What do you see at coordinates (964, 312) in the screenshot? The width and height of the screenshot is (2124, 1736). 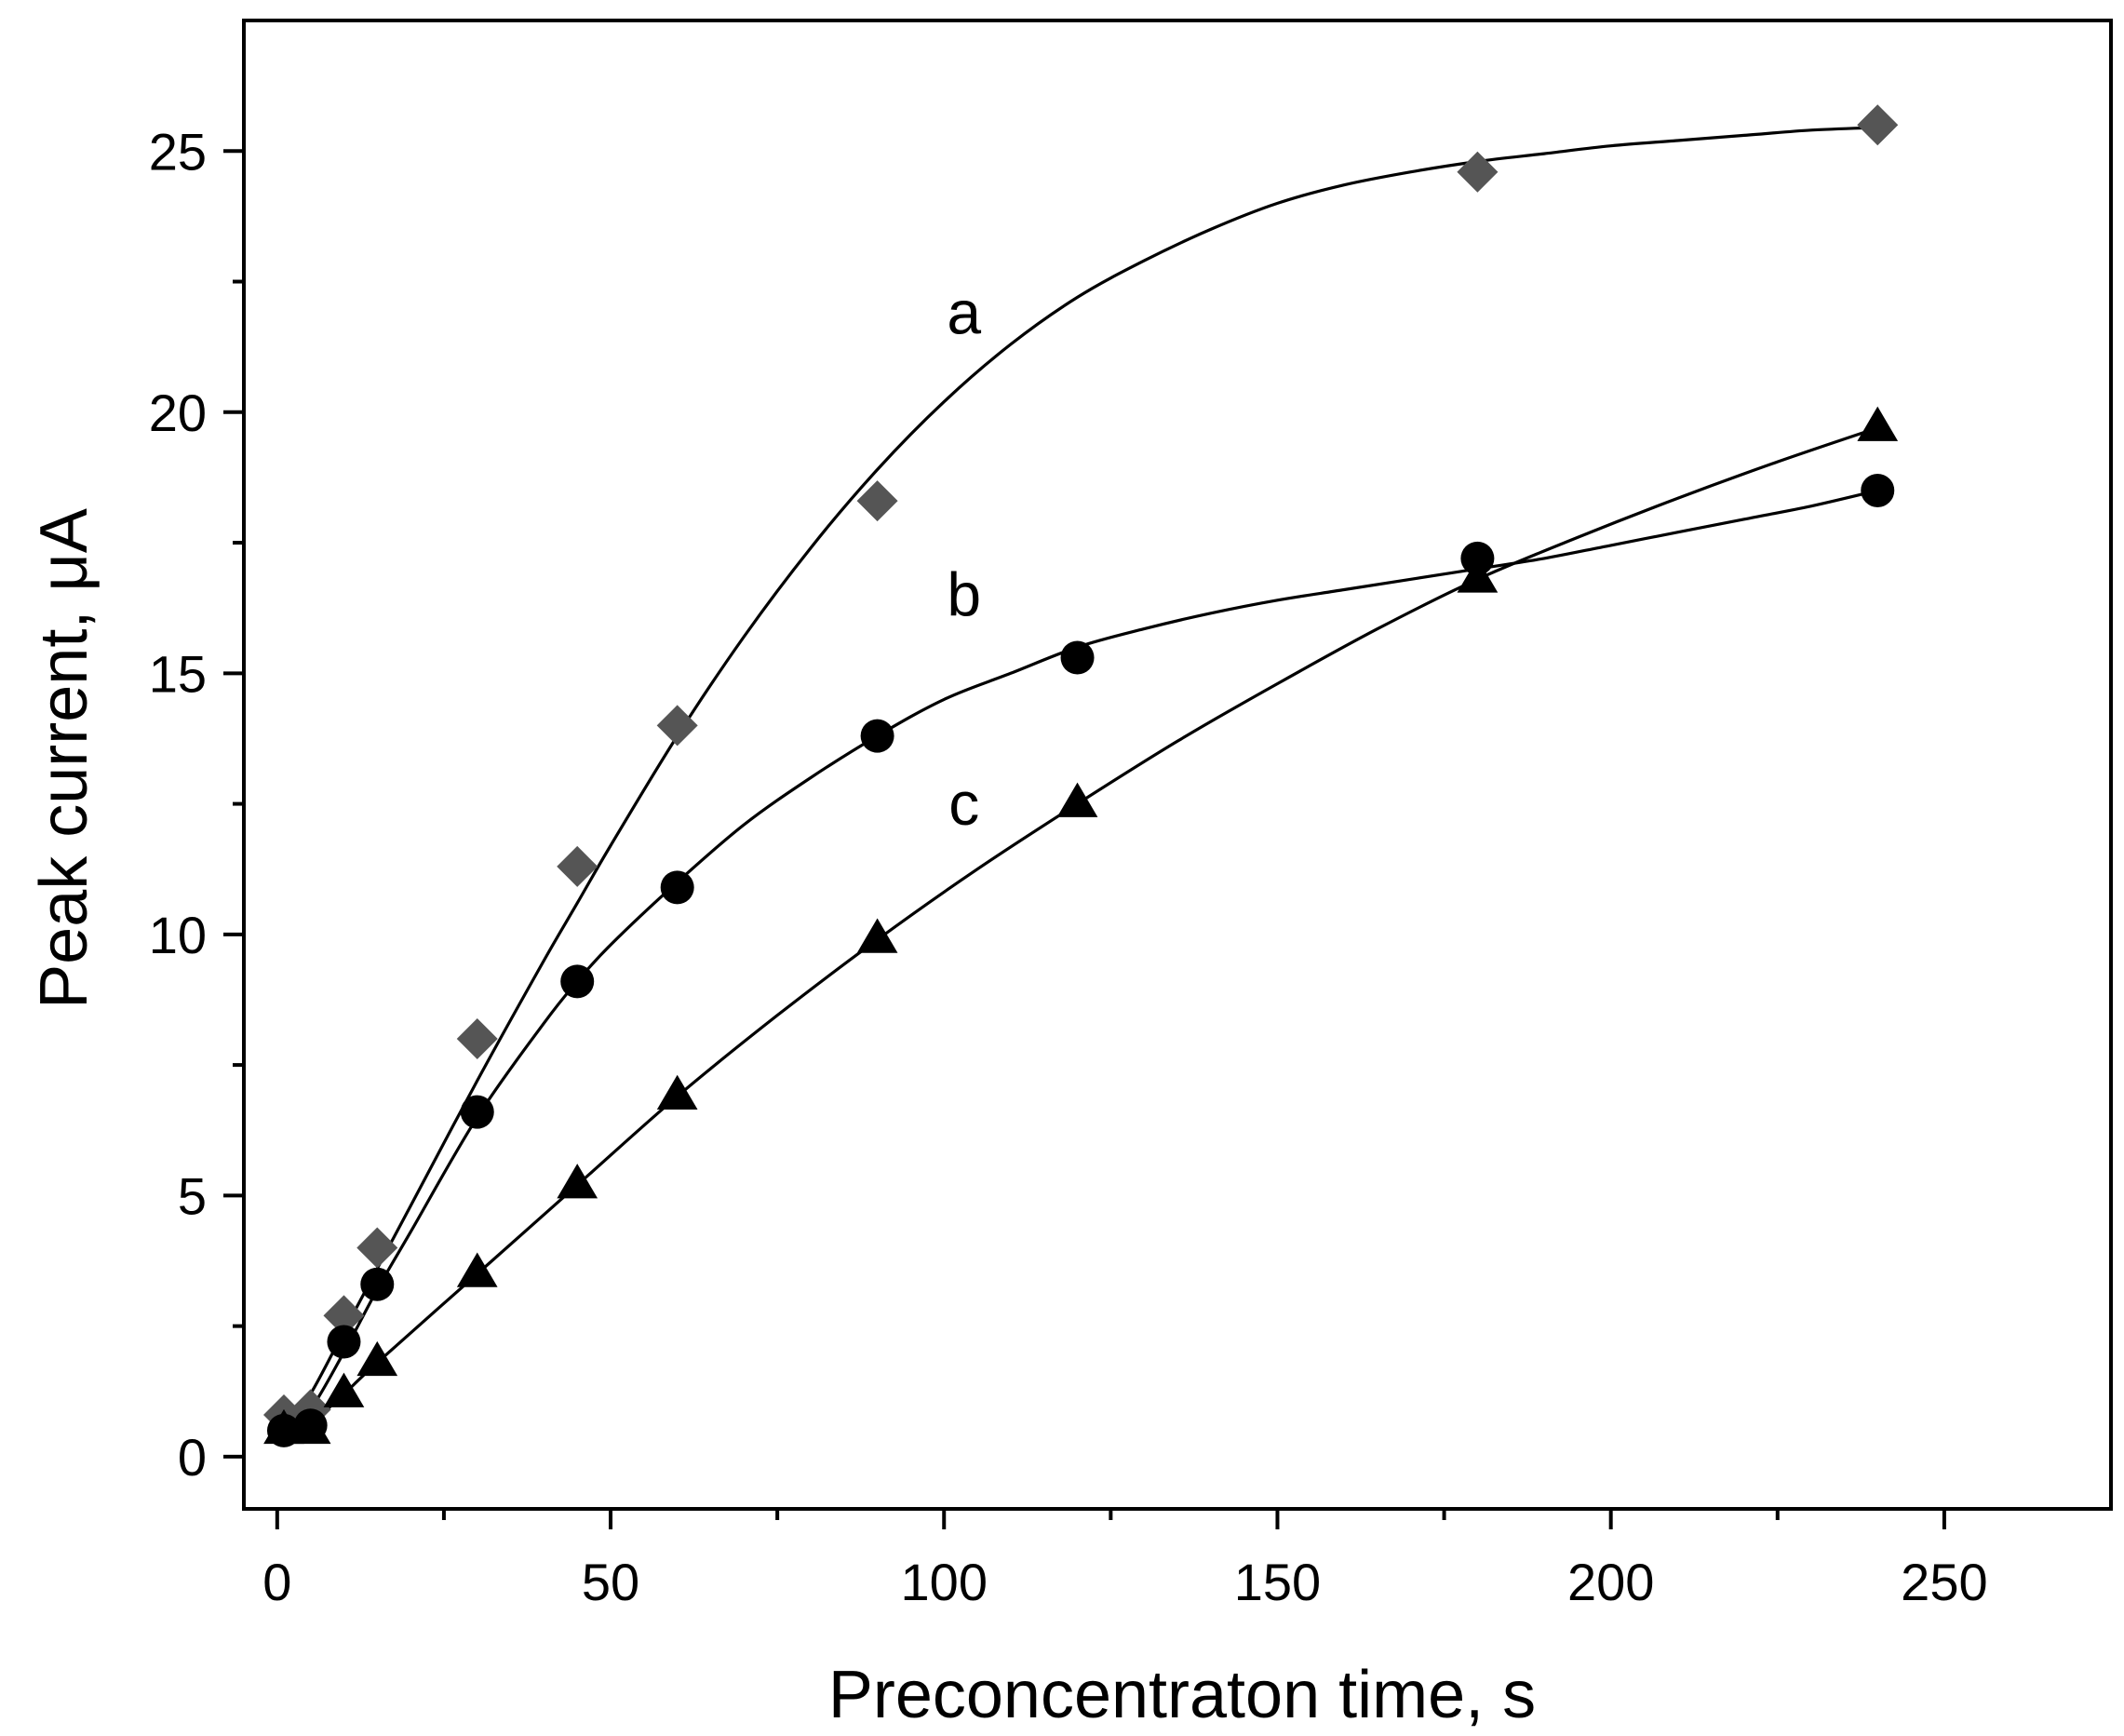 I see `series-label-a: a` at bounding box center [964, 312].